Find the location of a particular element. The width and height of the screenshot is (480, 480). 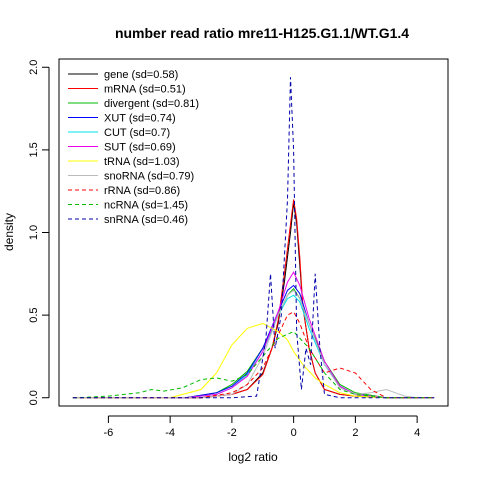

x-tick-label: -4 is located at coordinates (170, 433).